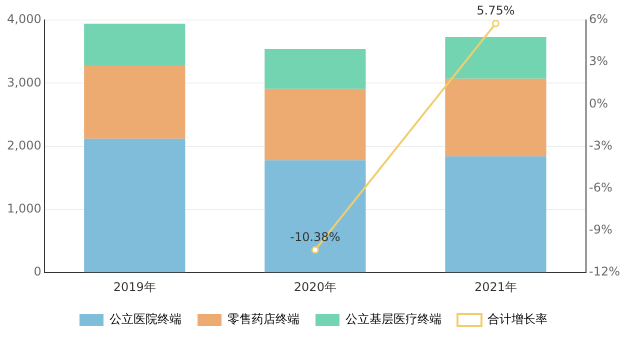 This screenshot has height=340, width=627. What do you see at coordinates (24, 82) in the screenshot?
I see `y-tick-label: 3,000` at bounding box center [24, 82].